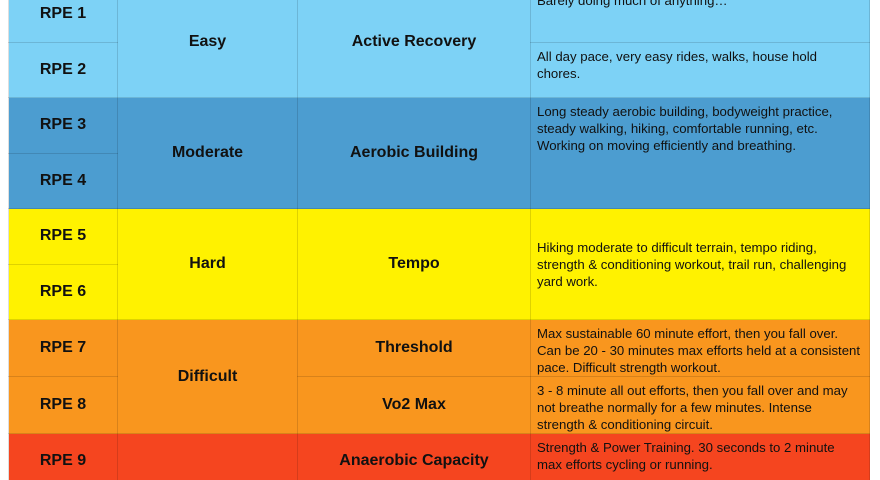 The height and width of the screenshot is (480, 880). I want to click on rpe-cell: RPE 7, so click(63, 348).